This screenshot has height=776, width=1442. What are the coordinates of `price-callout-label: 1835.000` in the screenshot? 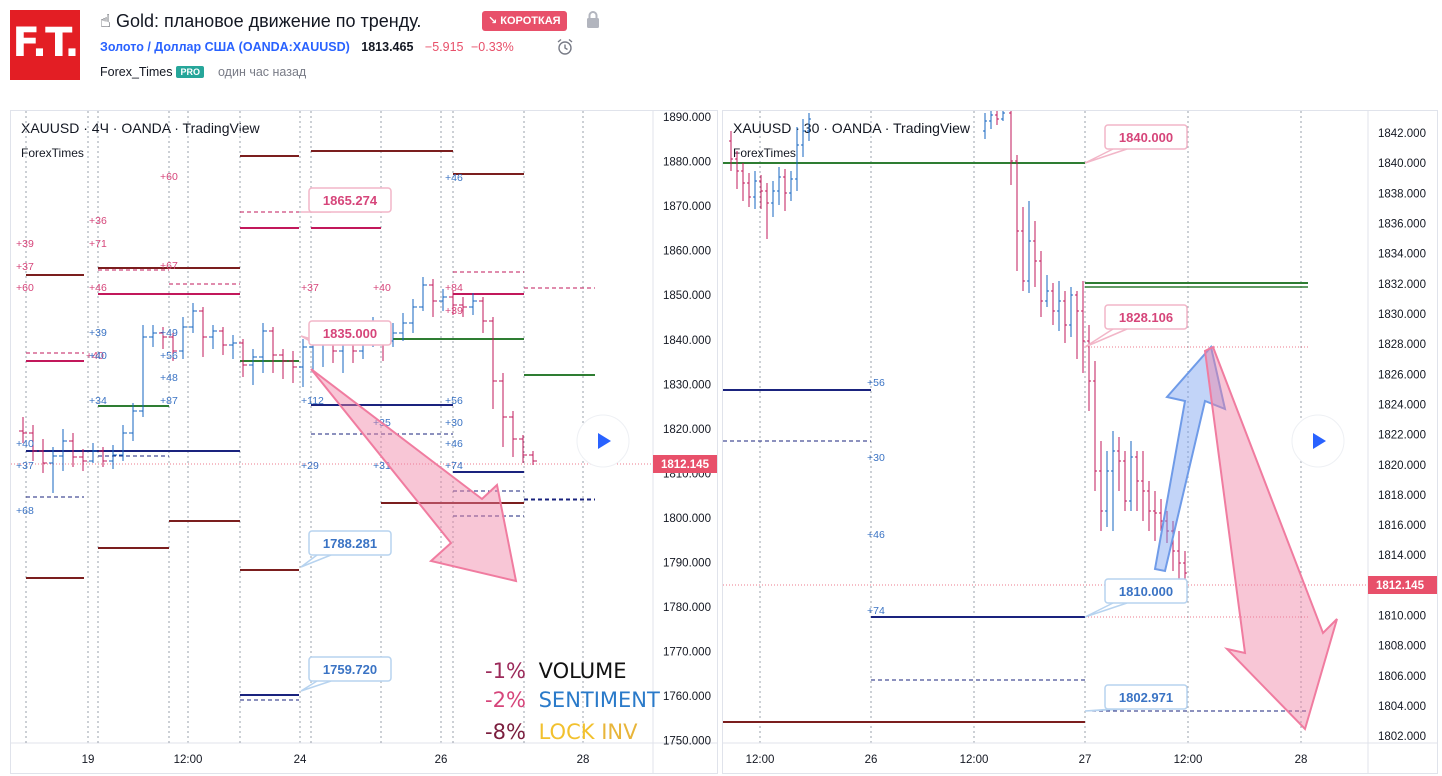 It's located at (350, 333).